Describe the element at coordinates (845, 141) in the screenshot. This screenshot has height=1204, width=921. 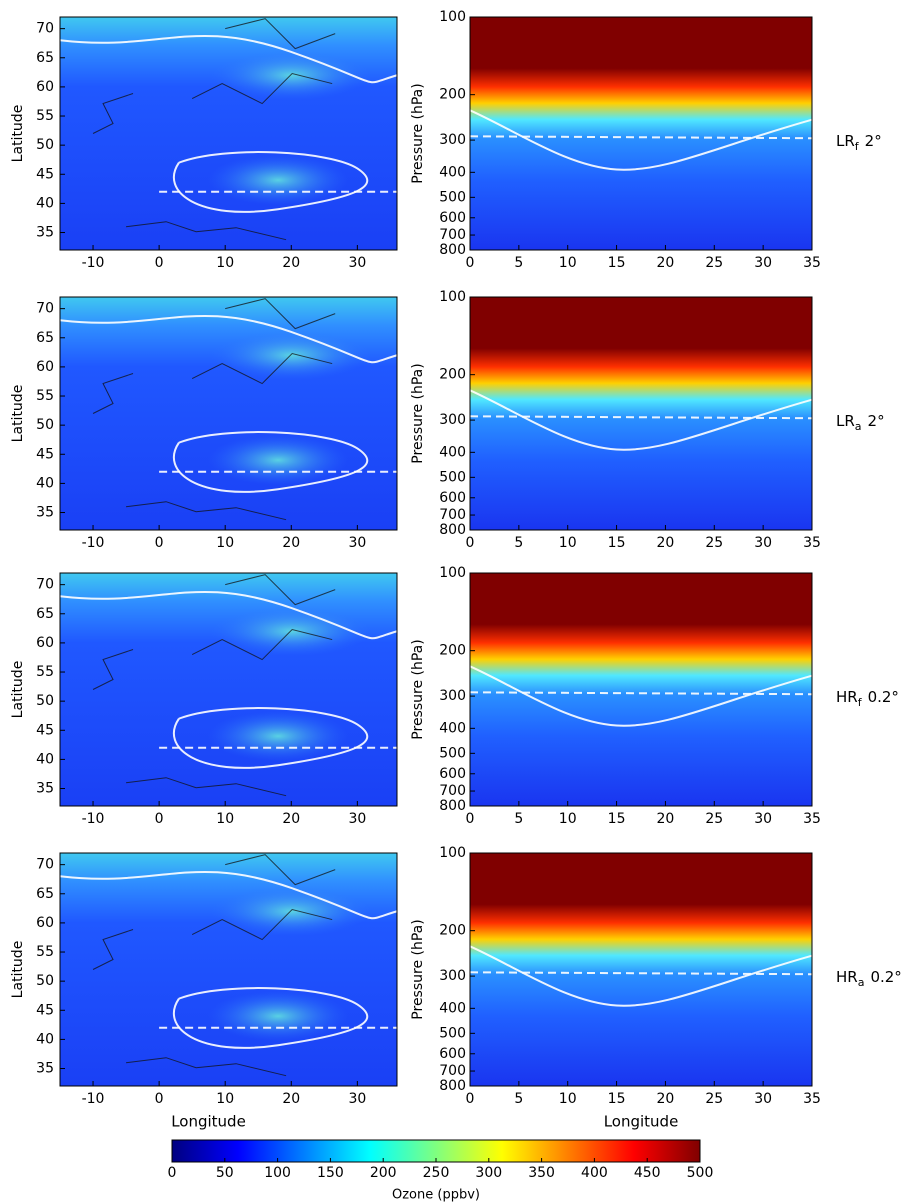
I see `panel-name: LR` at that location.